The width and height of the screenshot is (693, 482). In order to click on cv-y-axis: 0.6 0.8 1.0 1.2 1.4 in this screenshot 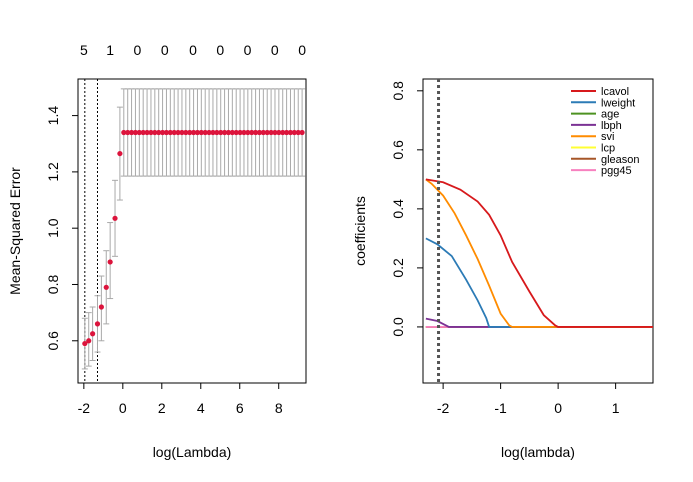, I will do `click(61, 228)`.